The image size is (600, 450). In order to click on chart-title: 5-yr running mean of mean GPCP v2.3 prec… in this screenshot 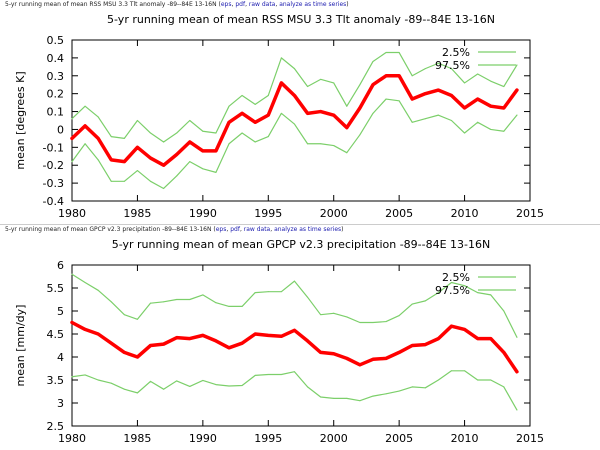, I will do `click(301, 244)`.